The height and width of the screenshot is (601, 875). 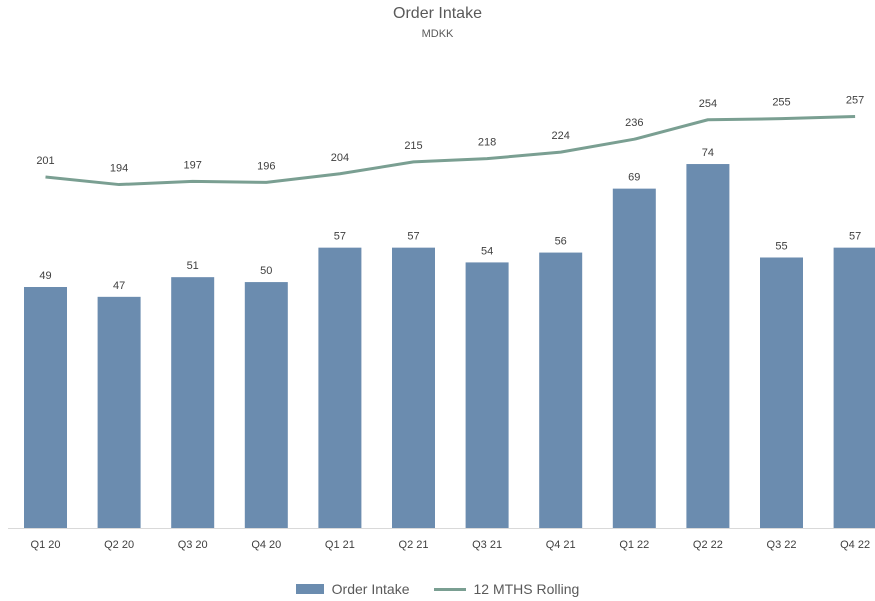 I want to click on bar-data-label: 55, so click(x=781, y=246).